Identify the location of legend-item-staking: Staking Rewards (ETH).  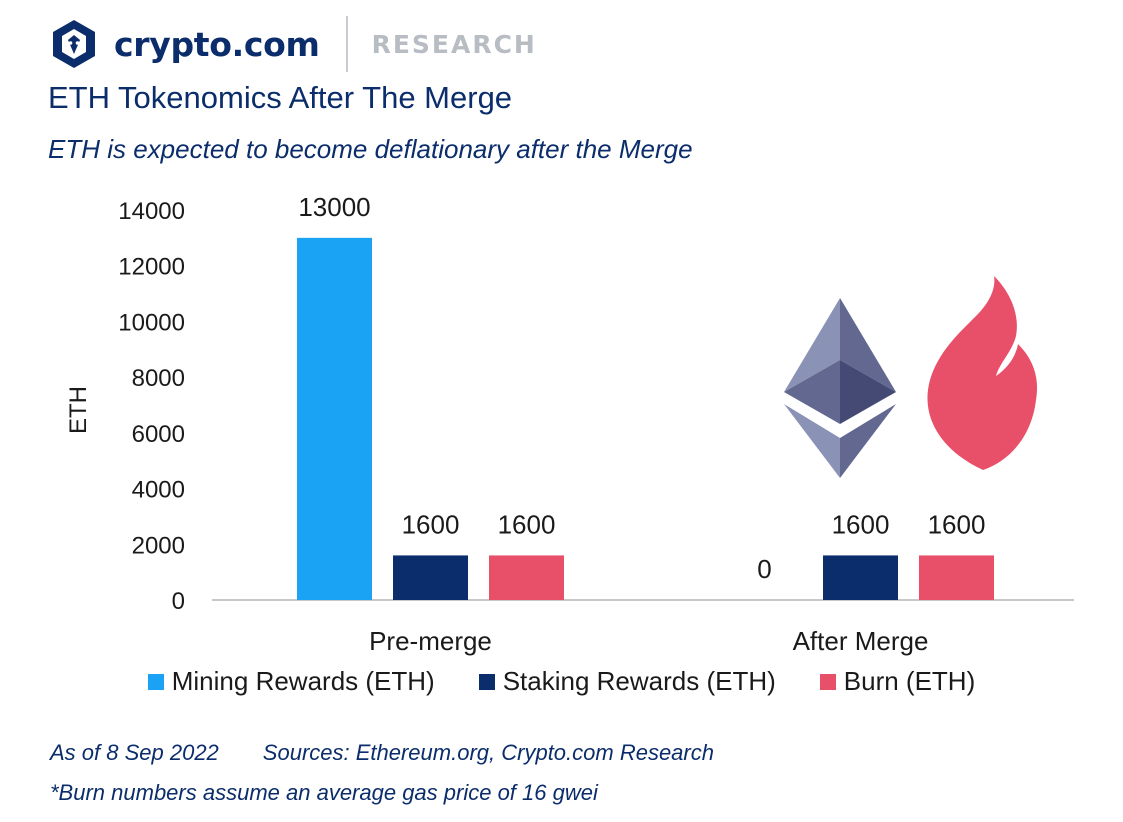
(627, 681).